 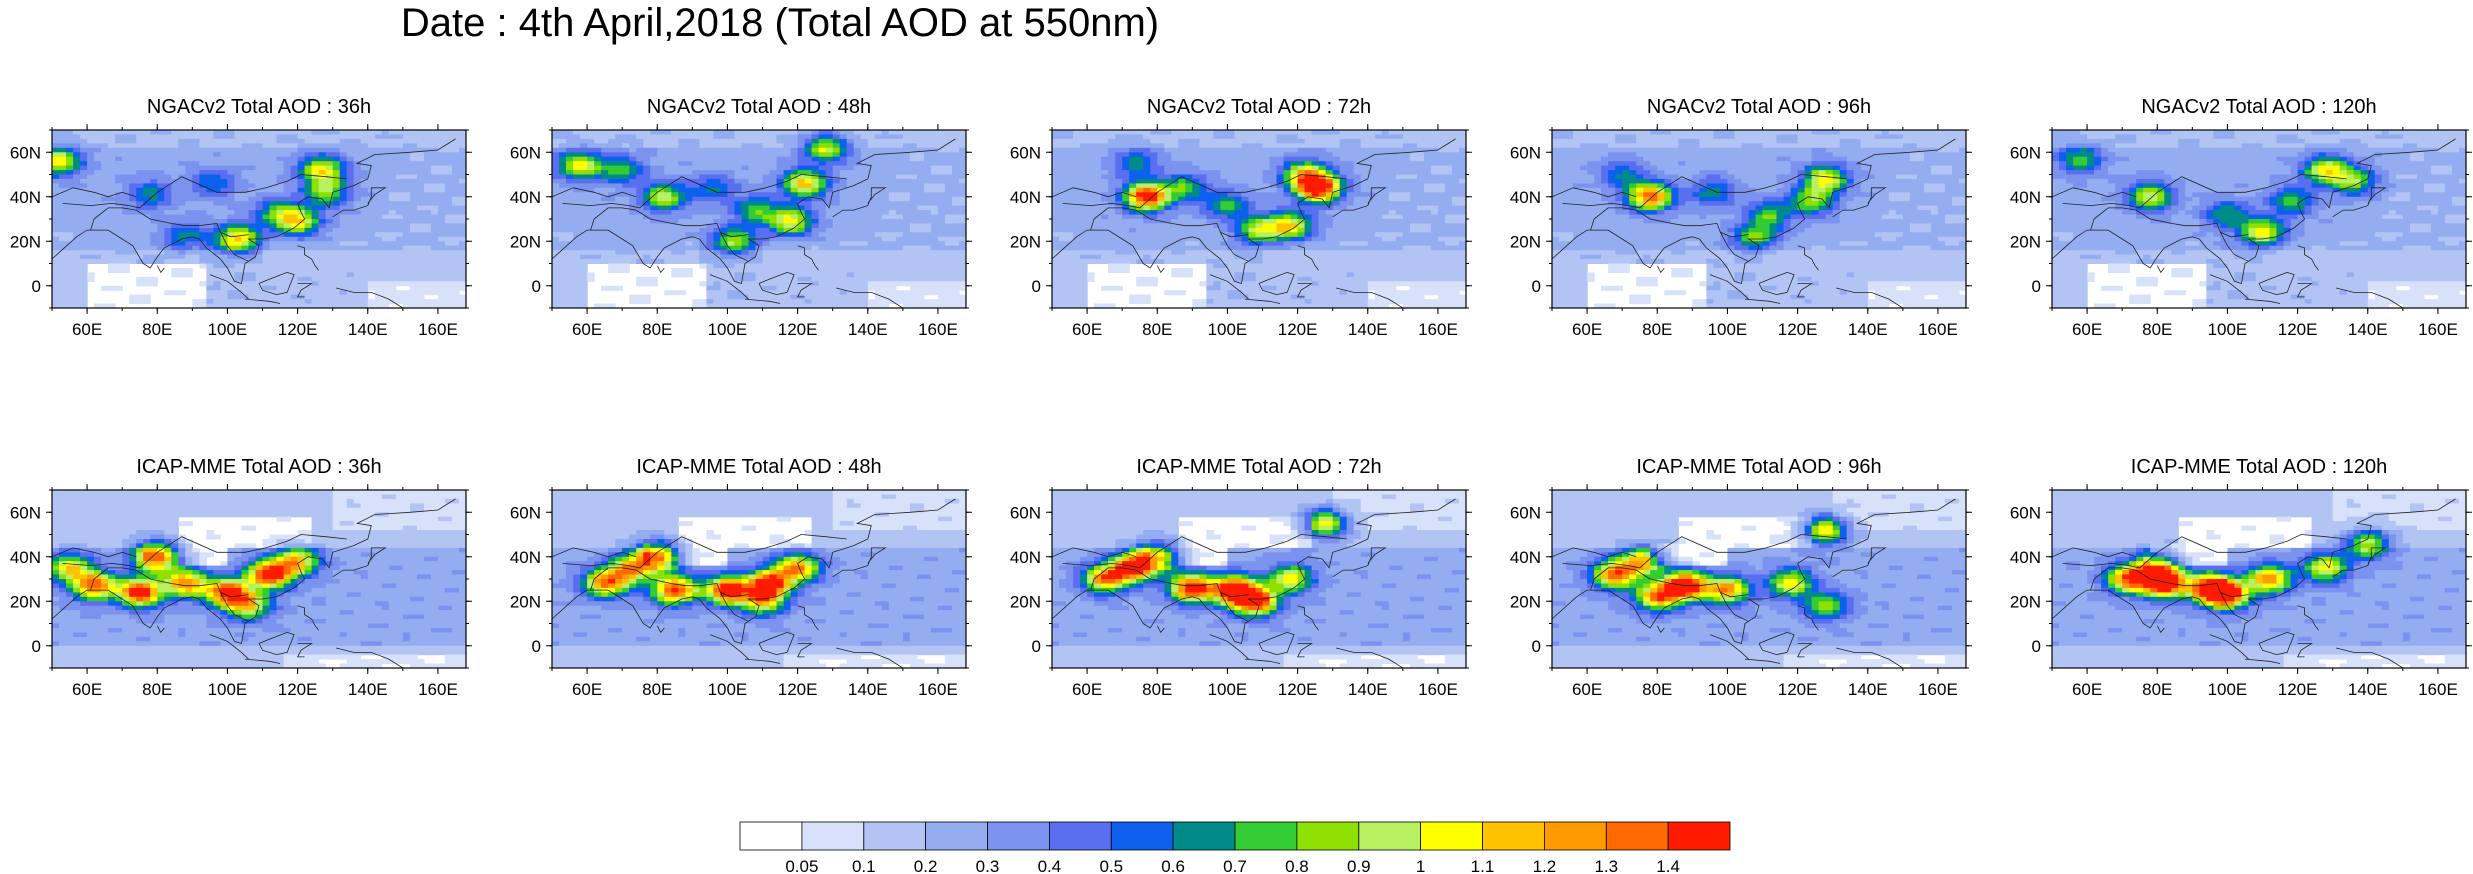 I want to click on map-panel-icap-mme-48h: 60E 80E 100E 120E 140E 160E 0 20N 40N 60N, so click(x=741, y=591).